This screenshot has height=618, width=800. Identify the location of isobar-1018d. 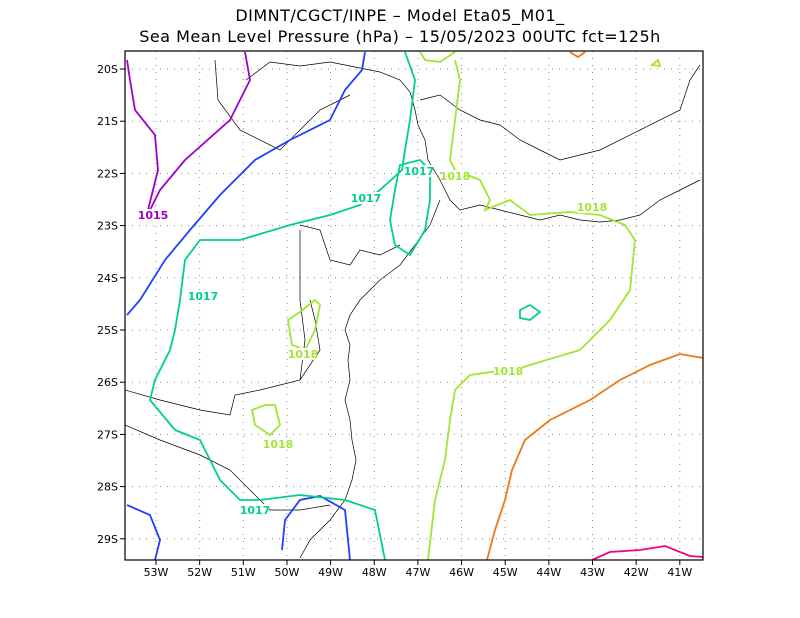
(265, 420).